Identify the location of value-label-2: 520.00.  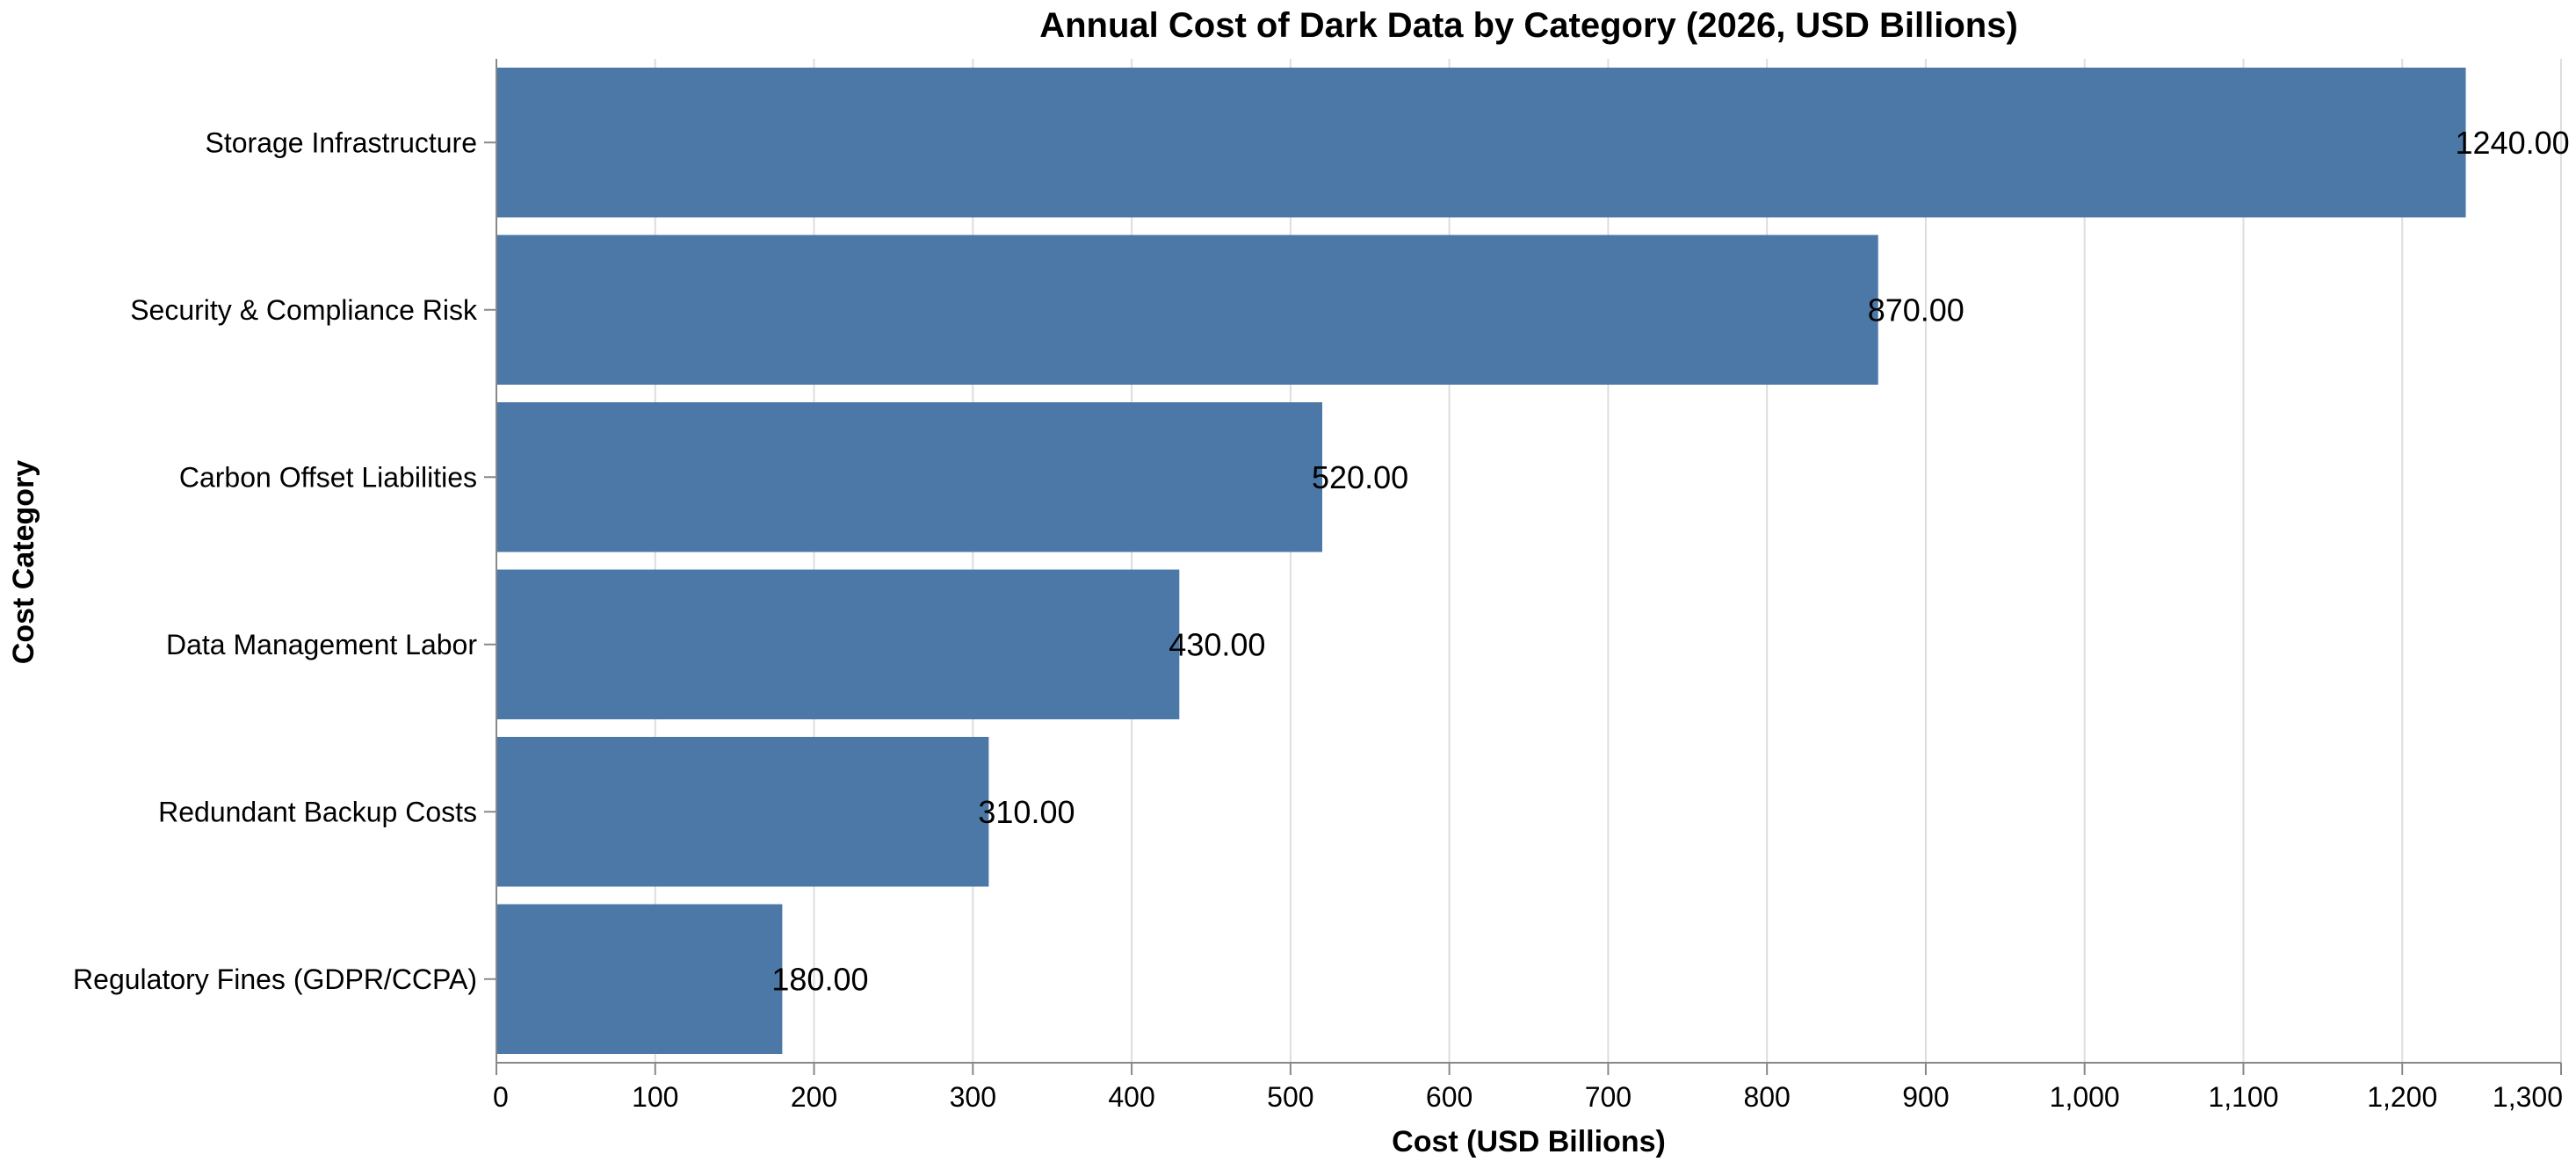
(1360, 477).